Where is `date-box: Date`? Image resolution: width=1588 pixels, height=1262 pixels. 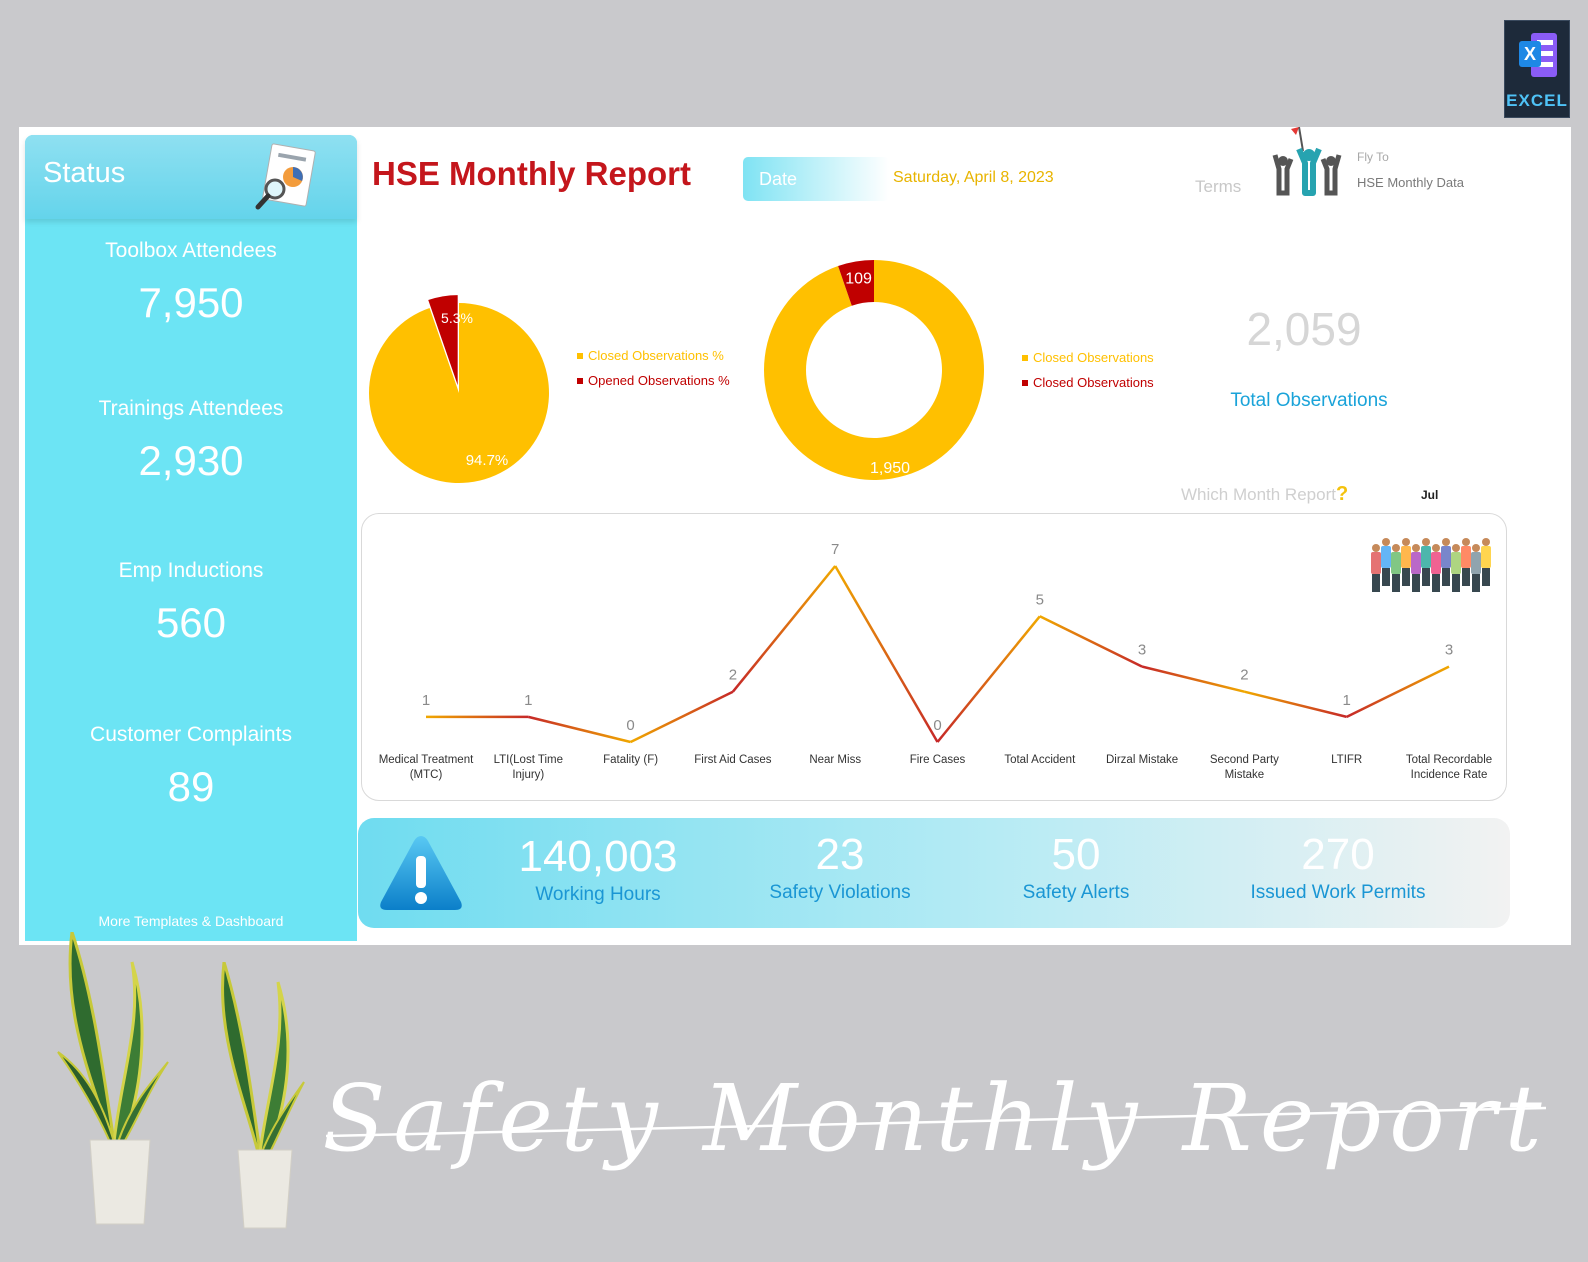 date-box: Date is located at coordinates (816, 179).